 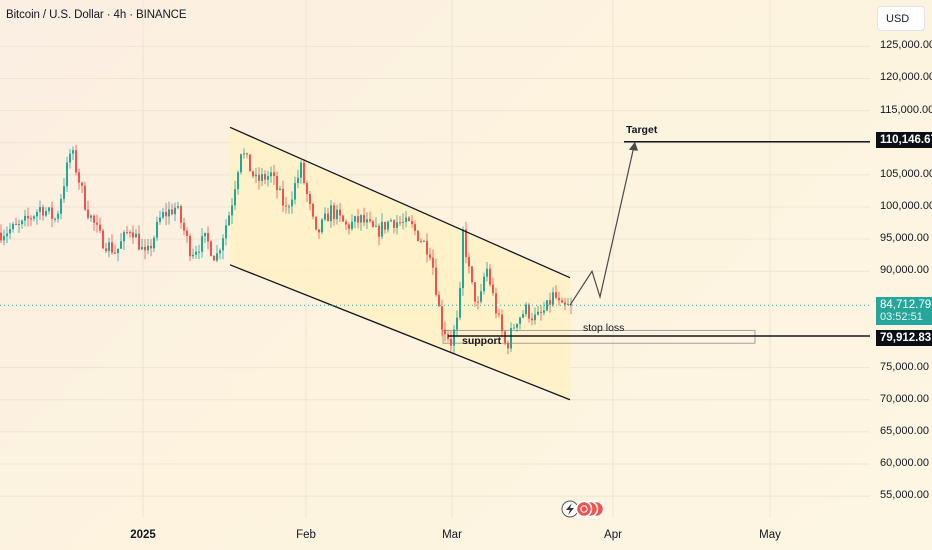 What do you see at coordinates (904, 311) in the screenshot?
I see `current-price-tag: 84,712.79 03:52:51` at bounding box center [904, 311].